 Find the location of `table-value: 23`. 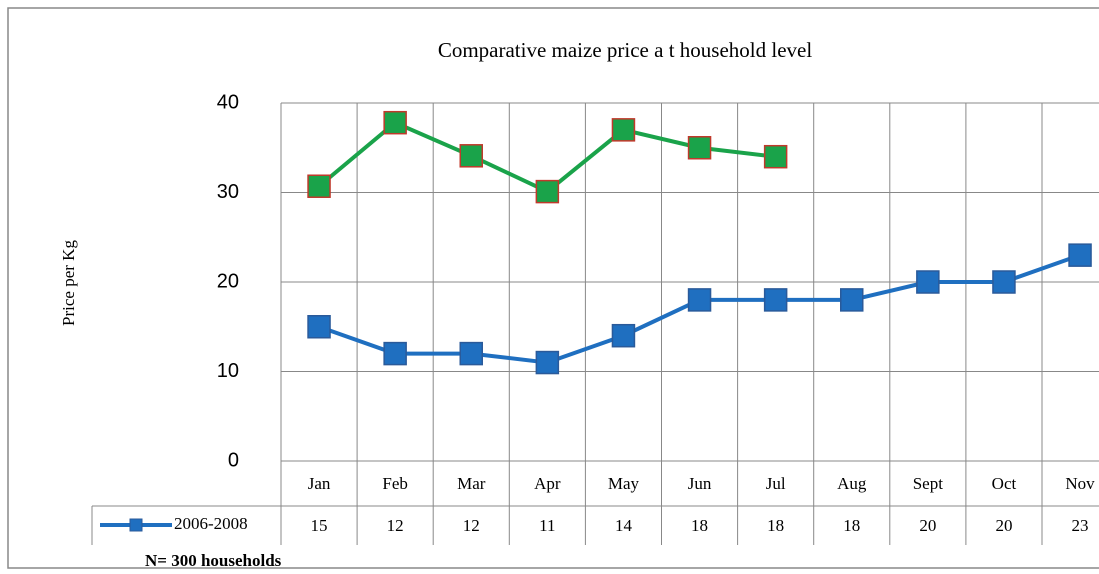

table-value: 23 is located at coordinates (1080, 525).